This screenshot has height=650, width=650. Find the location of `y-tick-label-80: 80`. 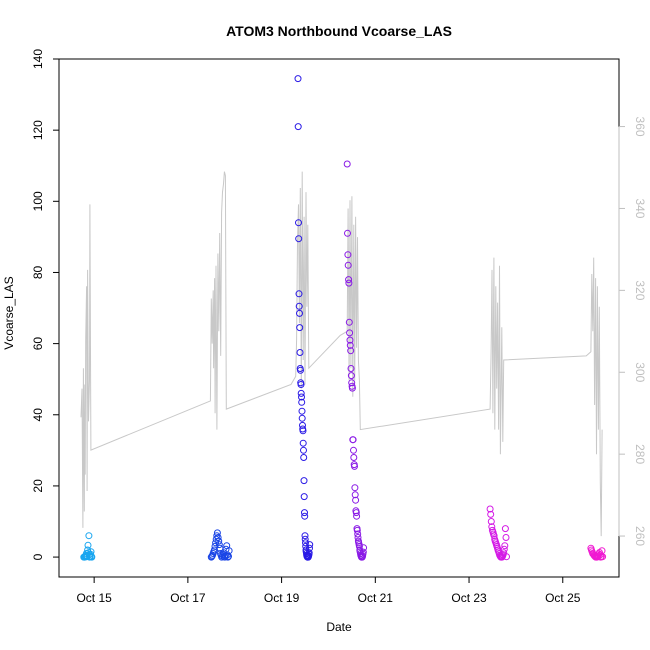

y-tick-label-80: 80 is located at coordinates (38, 272).